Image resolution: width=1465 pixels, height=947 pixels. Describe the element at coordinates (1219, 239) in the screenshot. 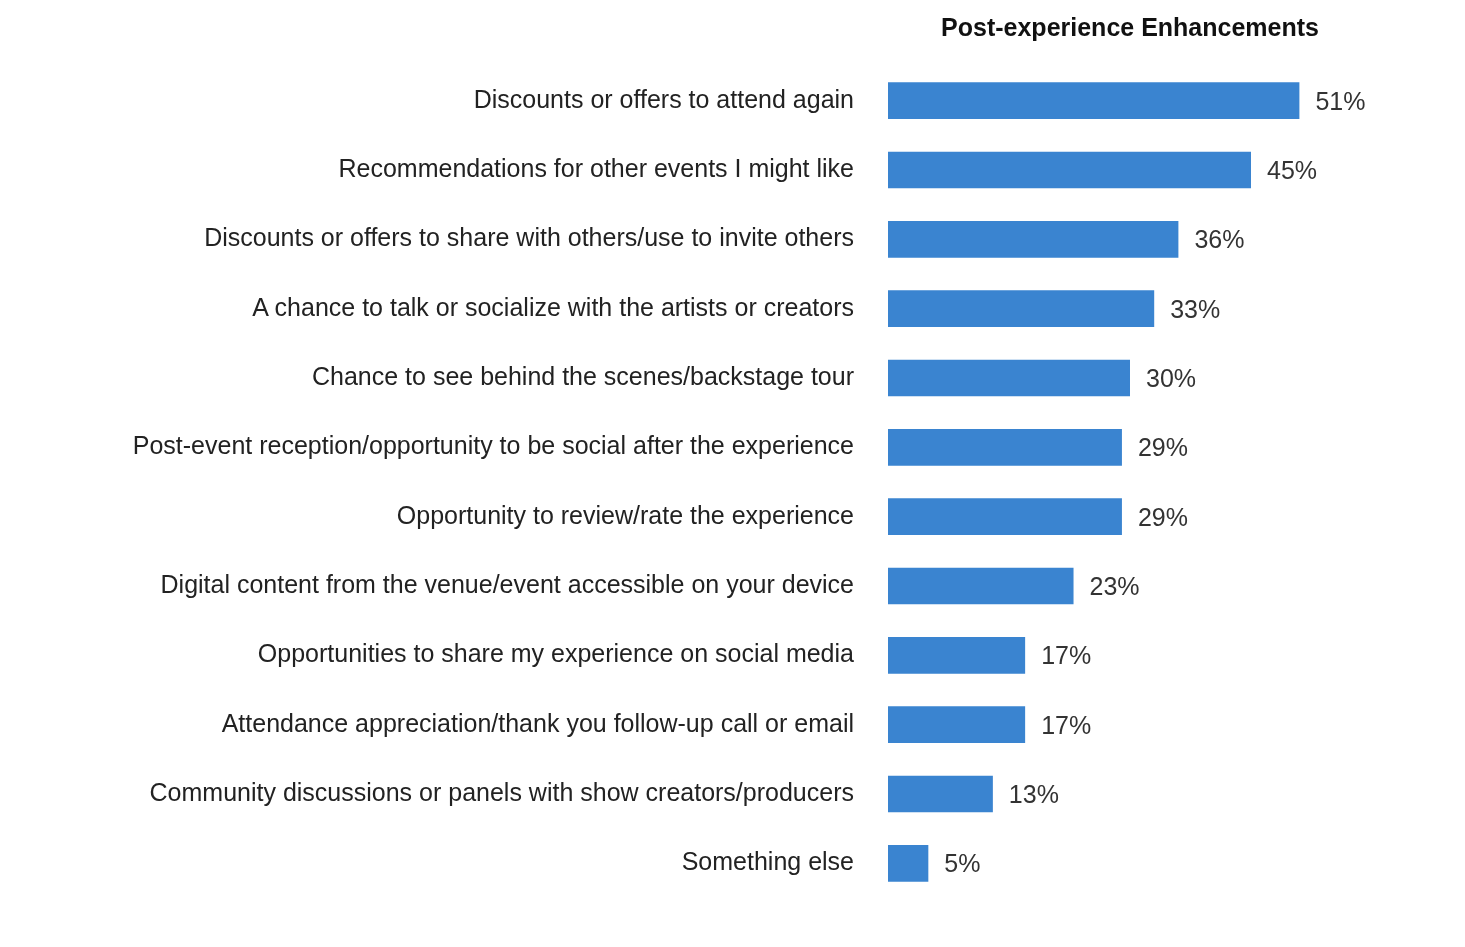

I see `data-label: 36%` at that location.